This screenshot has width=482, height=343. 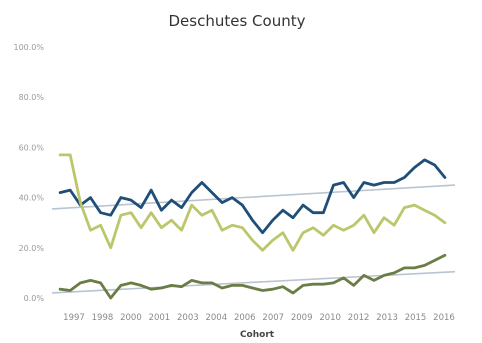 I want to click on series-line, so click(x=252, y=276).